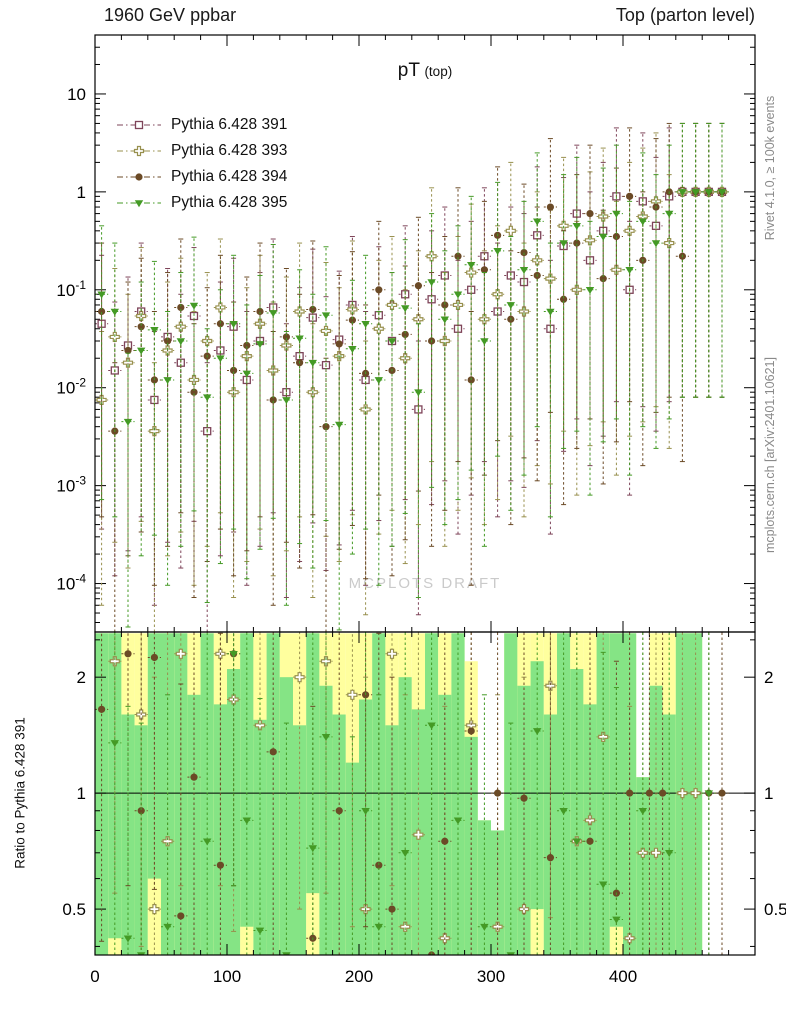 The width and height of the screenshot is (786, 1024). What do you see at coordinates (227, 976) in the screenshot?
I see `svg-text: 100` at bounding box center [227, 976].